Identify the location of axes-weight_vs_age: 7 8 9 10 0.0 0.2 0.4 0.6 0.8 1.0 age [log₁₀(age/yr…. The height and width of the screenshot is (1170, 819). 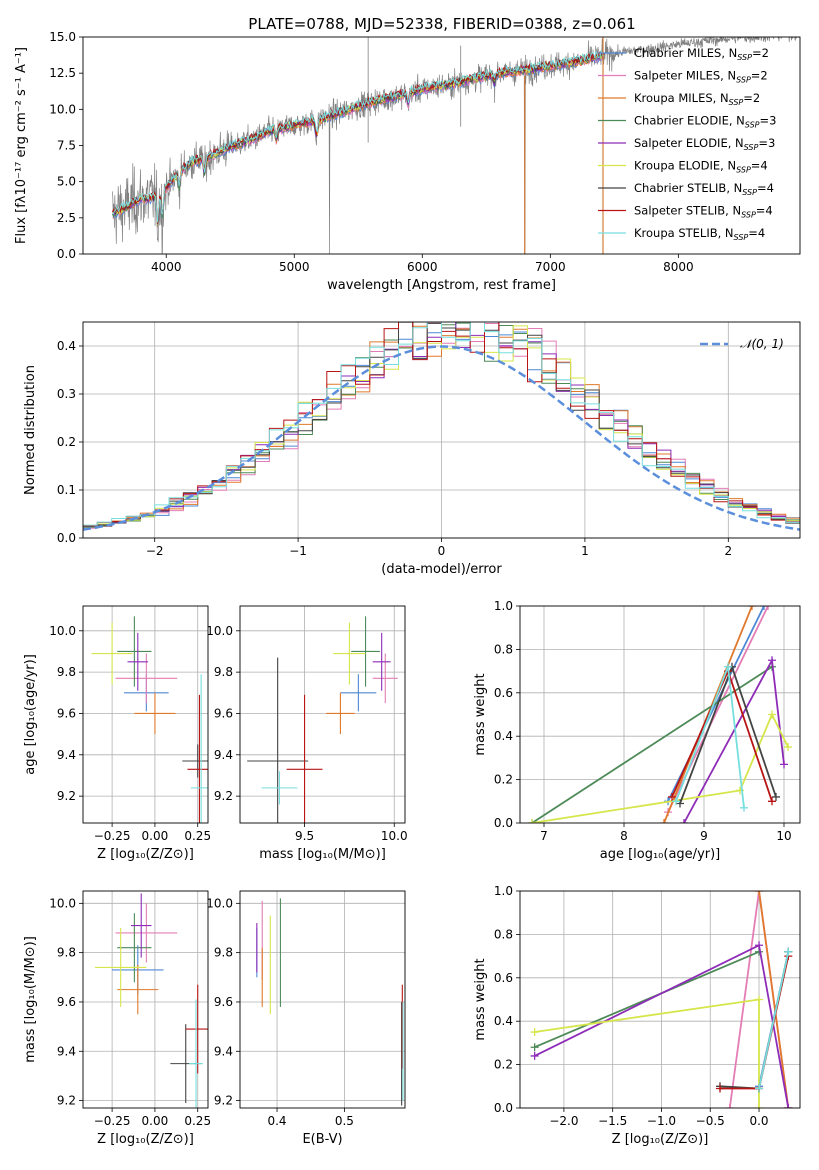
(637, 730).